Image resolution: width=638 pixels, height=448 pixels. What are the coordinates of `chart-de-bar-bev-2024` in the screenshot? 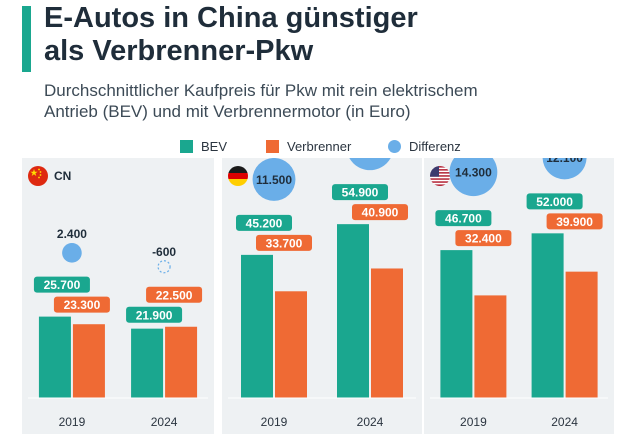 It's located at (353, 311).